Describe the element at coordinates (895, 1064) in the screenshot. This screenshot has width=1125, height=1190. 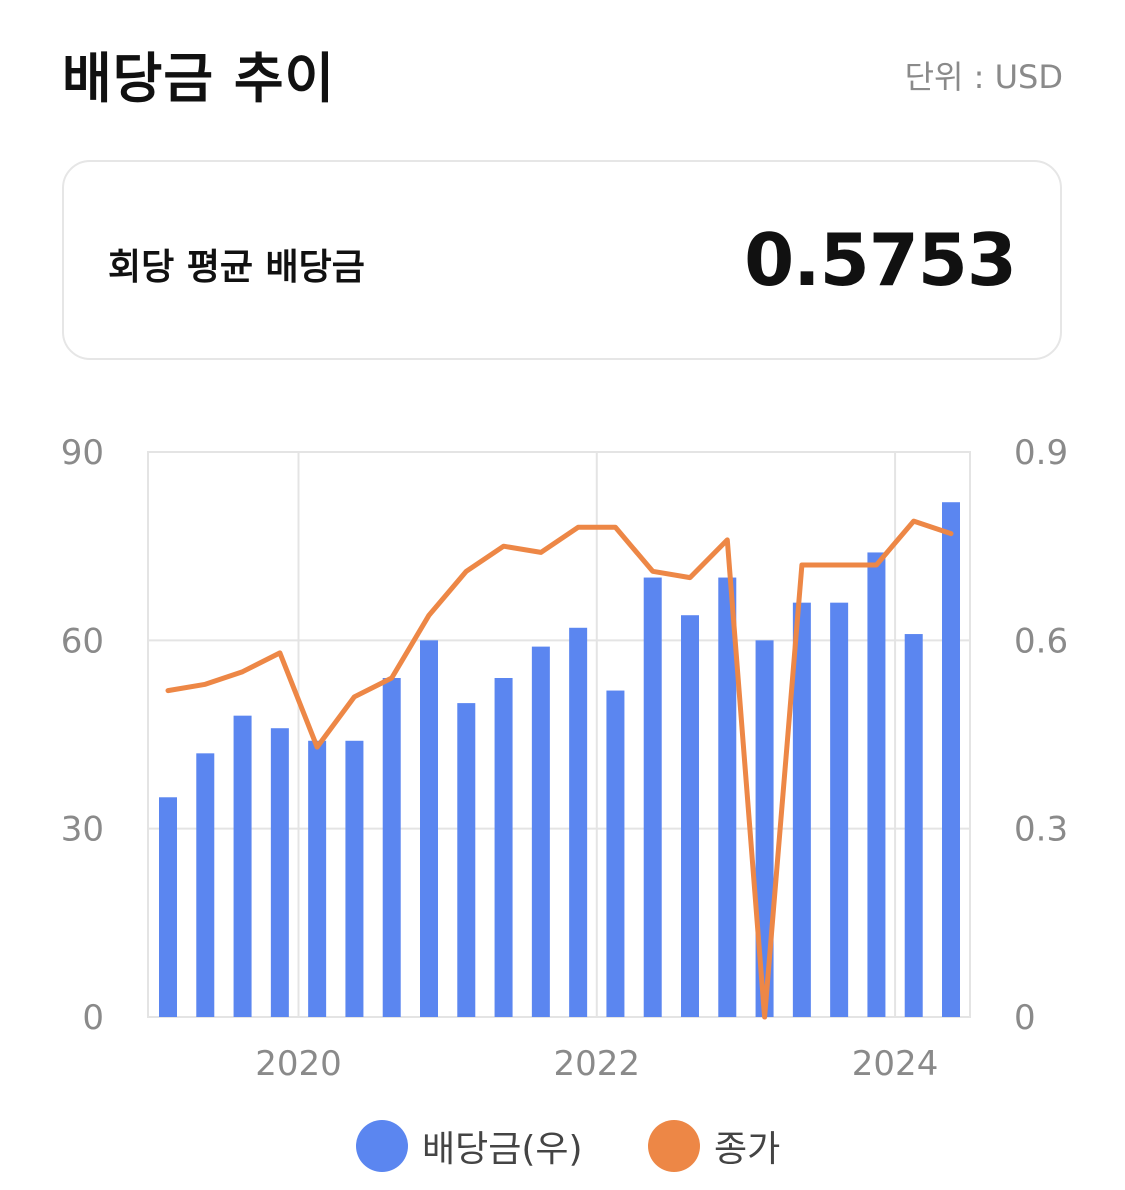
I see `x-tick-label: 2024` at that location.